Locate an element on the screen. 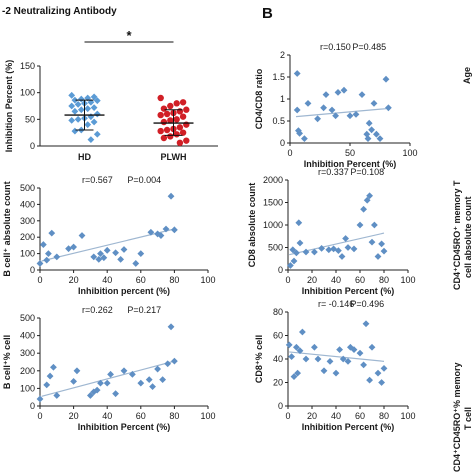 Image resolution: width=474 pixels, height=474 pixels. y-tick-label: 80 is located at coordinates (278, 312).